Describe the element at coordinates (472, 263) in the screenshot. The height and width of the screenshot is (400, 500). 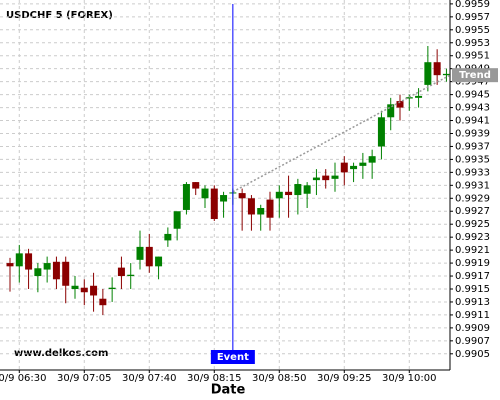
I see `y-tick-label: 0.9919` at that location.